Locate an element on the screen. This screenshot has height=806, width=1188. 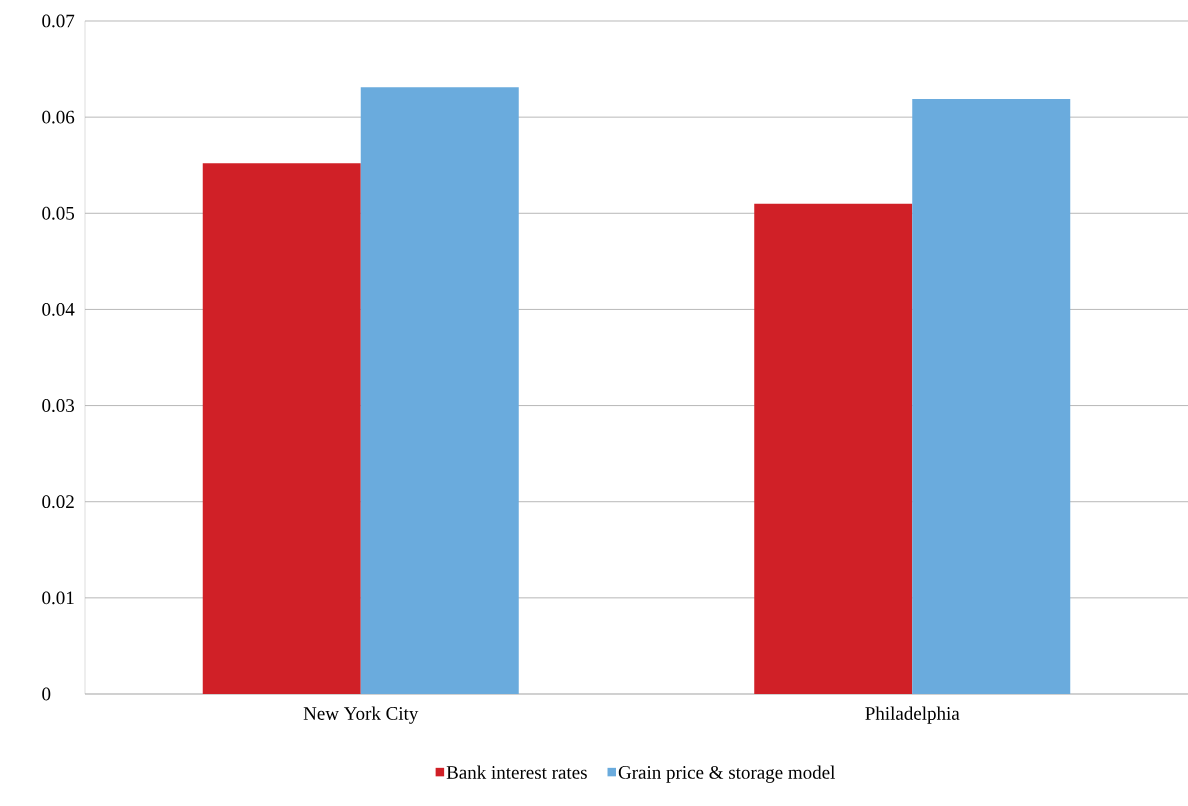
y-tick-label: 0.01 is located at coordinates (58, 598).